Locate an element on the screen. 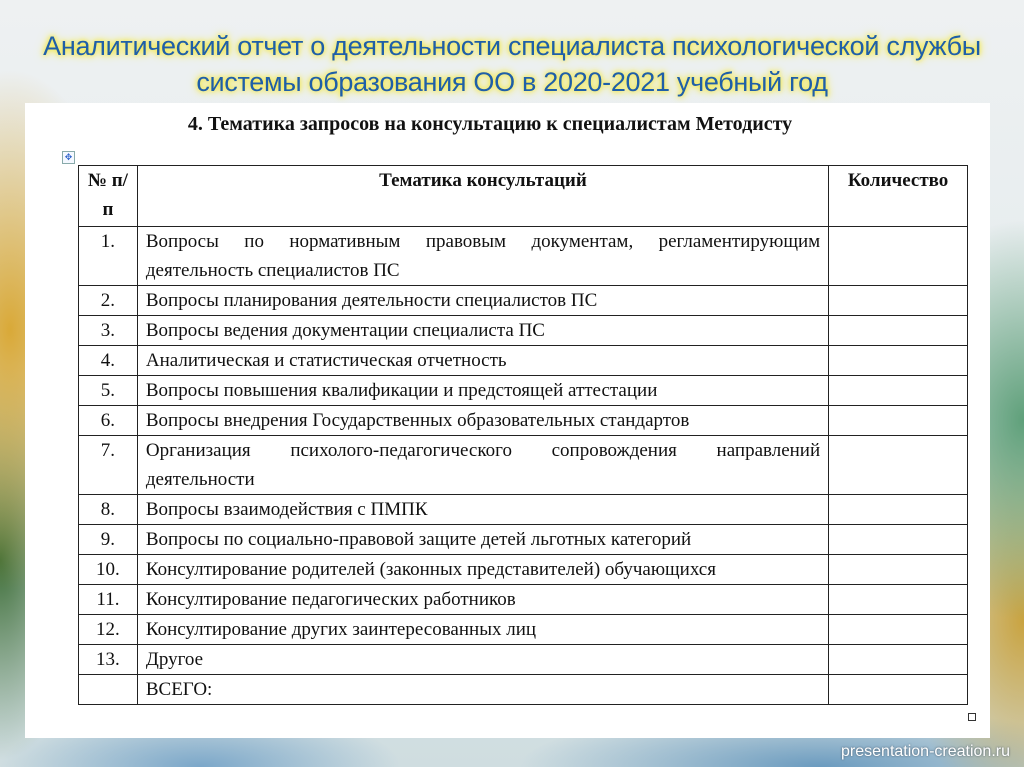 This screenshot has height=767, width=1024. row-number: 5. is located at coordinates (108, 390).